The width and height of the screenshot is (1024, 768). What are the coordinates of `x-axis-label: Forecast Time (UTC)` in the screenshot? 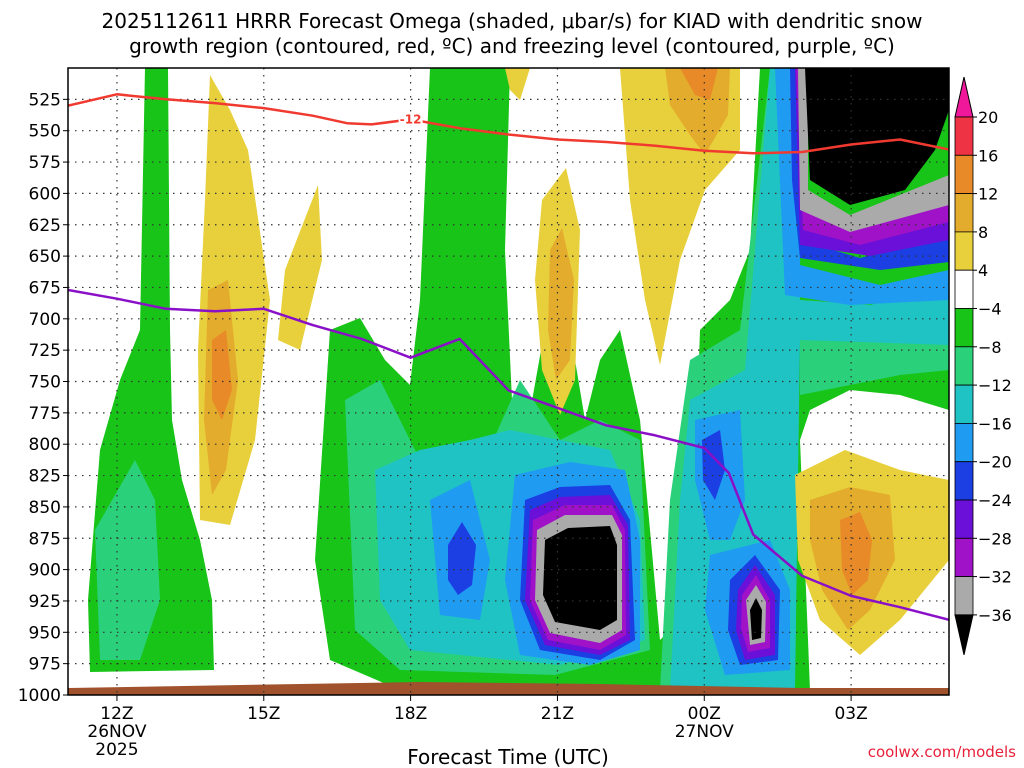 It's located at (508, 756).